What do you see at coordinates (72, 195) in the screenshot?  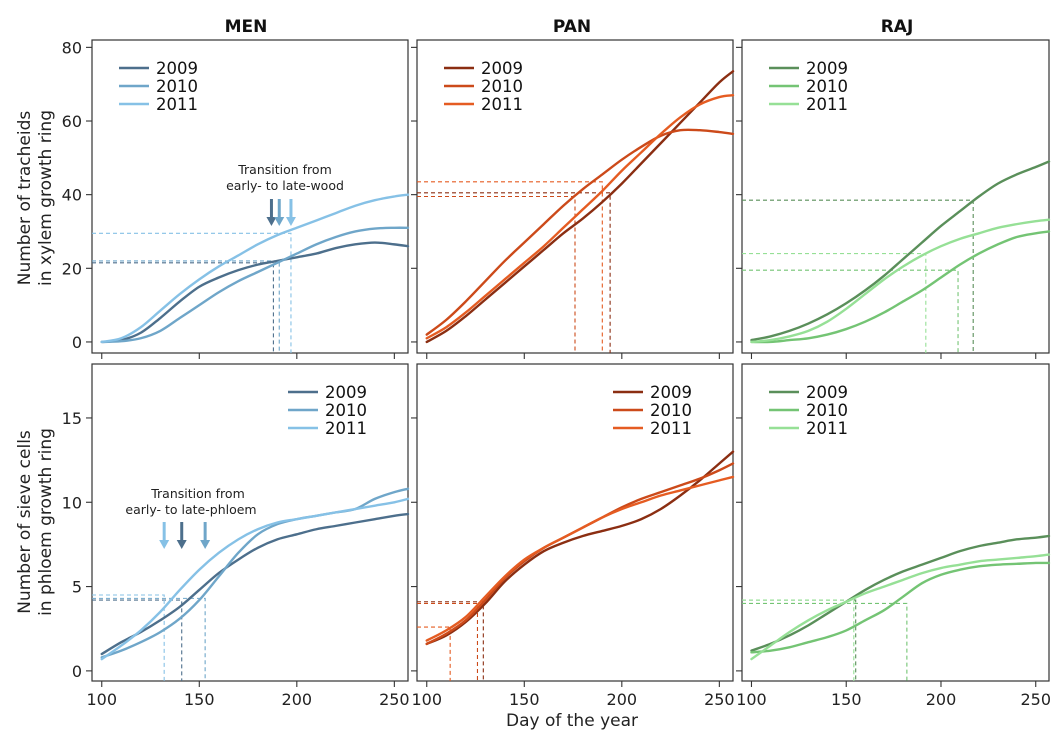 I see `y-tick-label: 40` at bounding box center [72, 195].